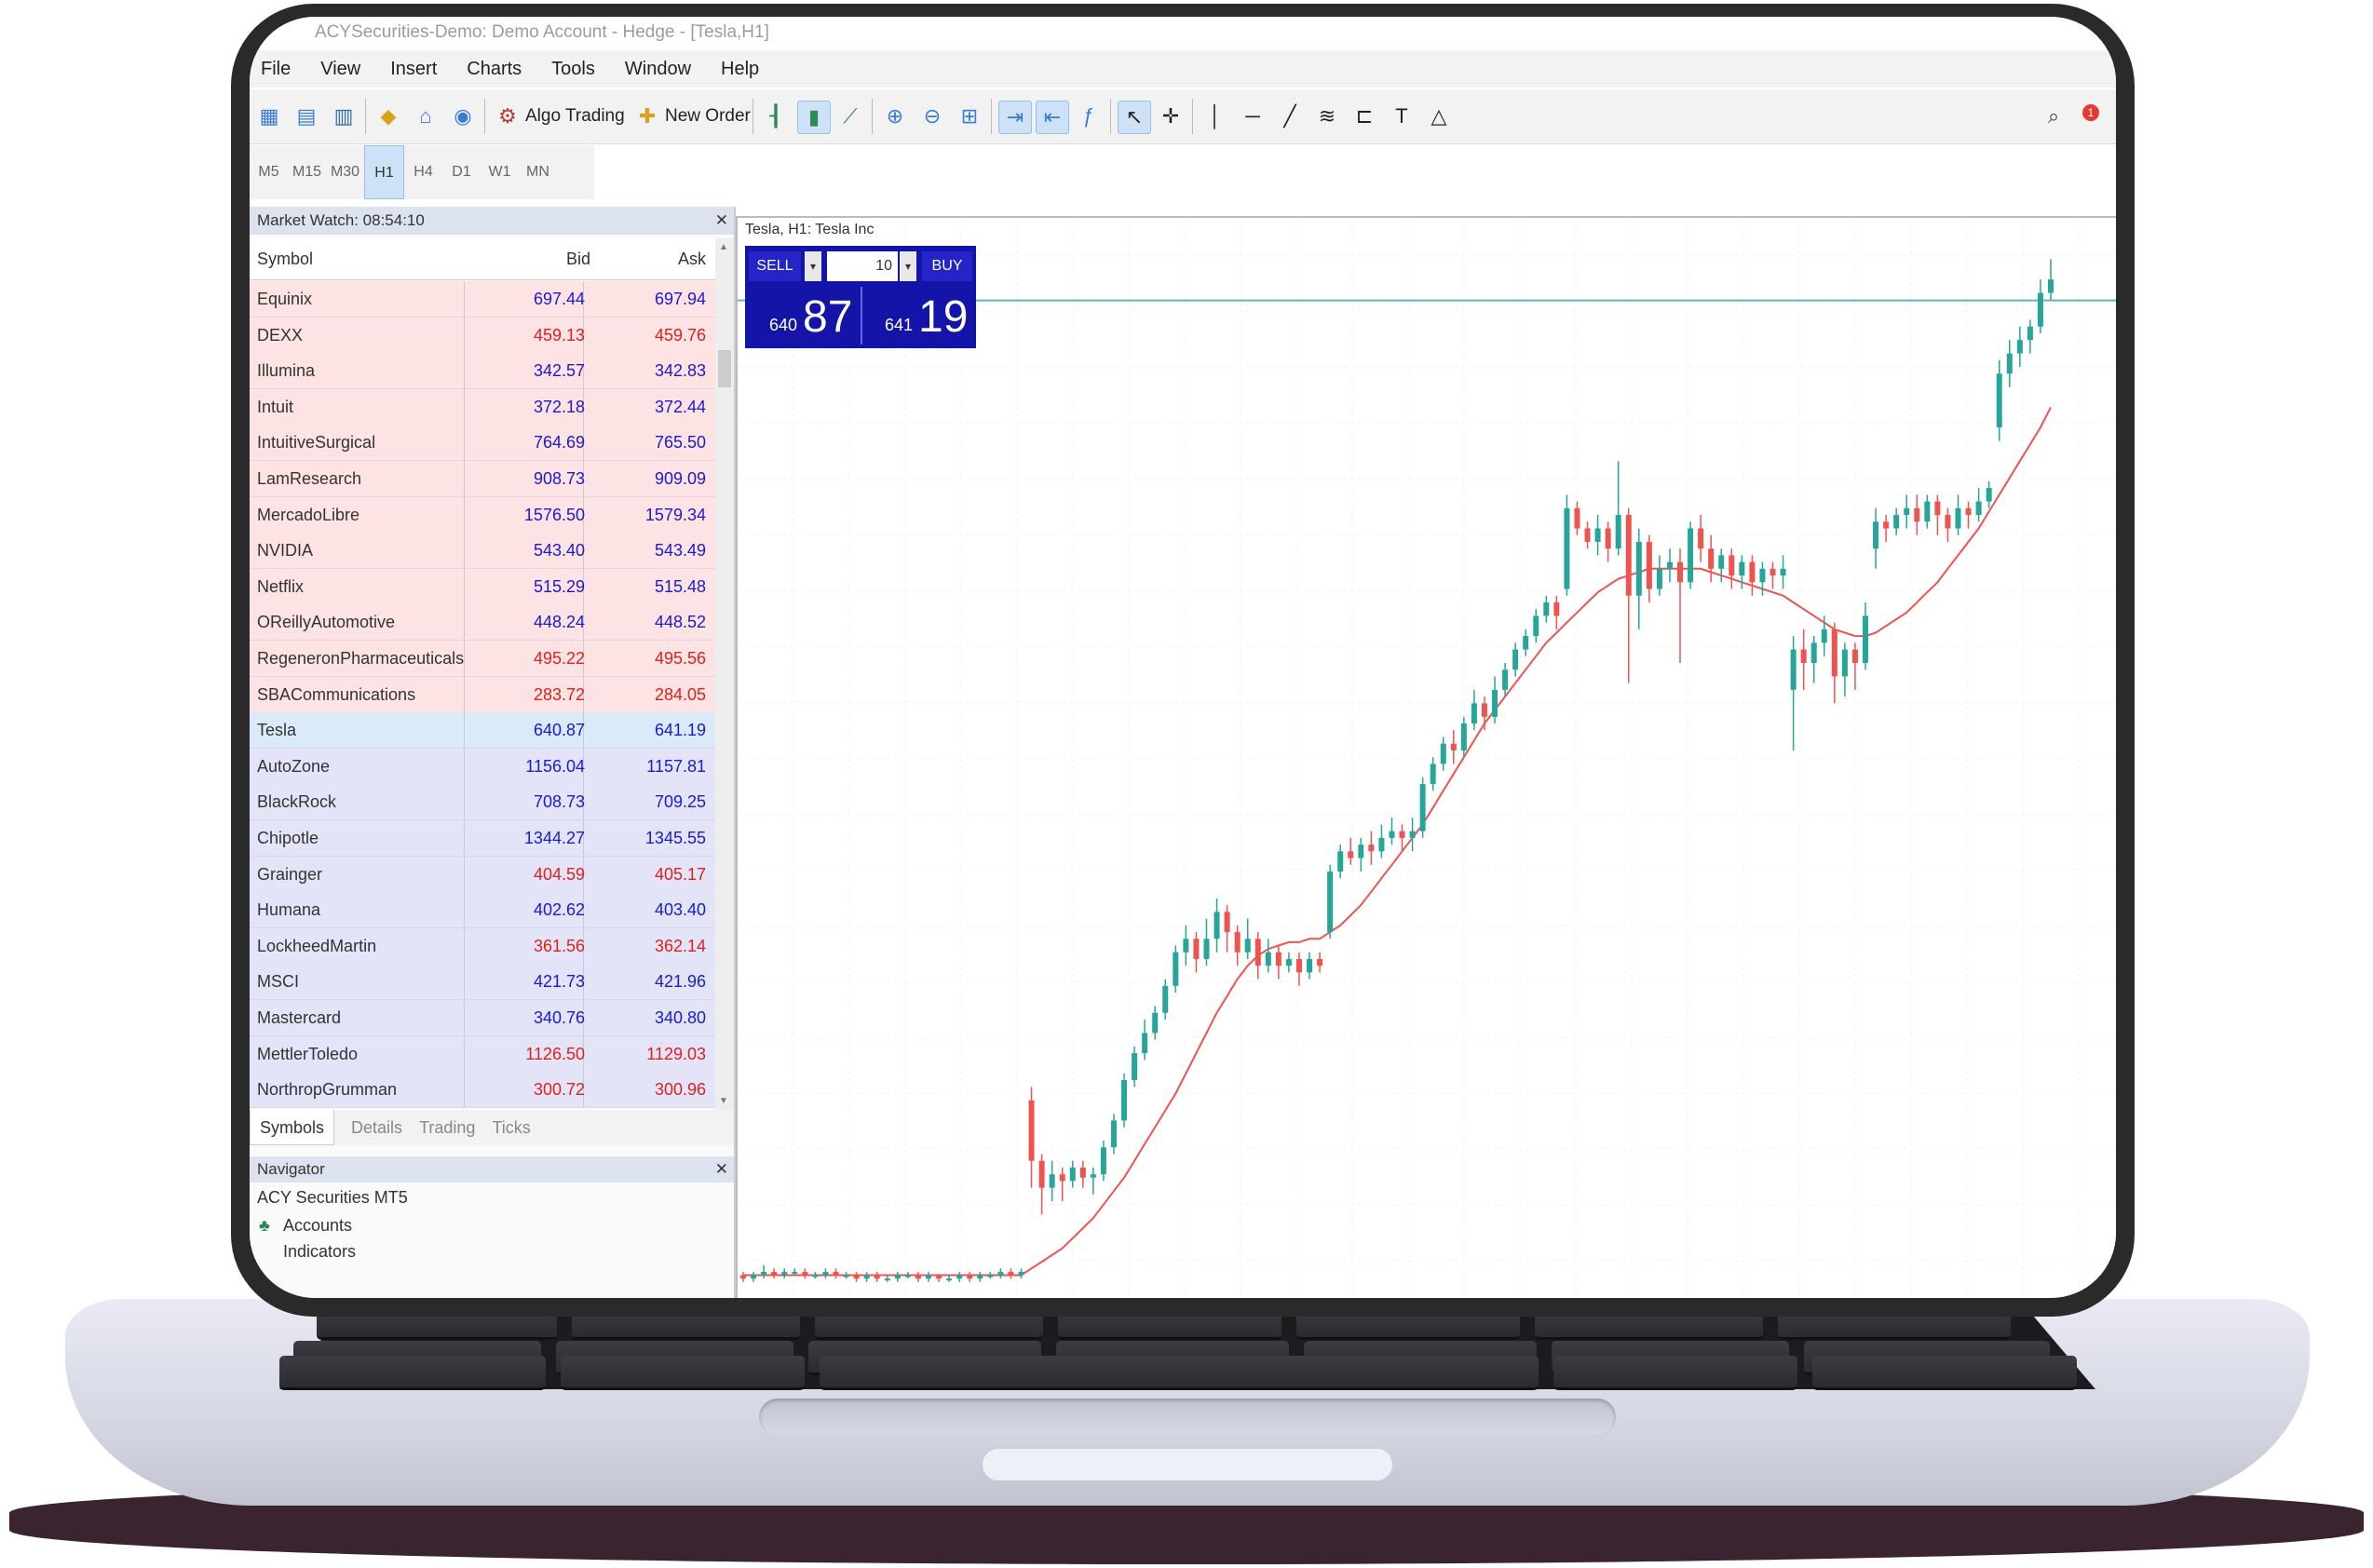  Describe the element at coordinates (775, 266) in the screenshot. I see `sell-button: SELL` at that location.